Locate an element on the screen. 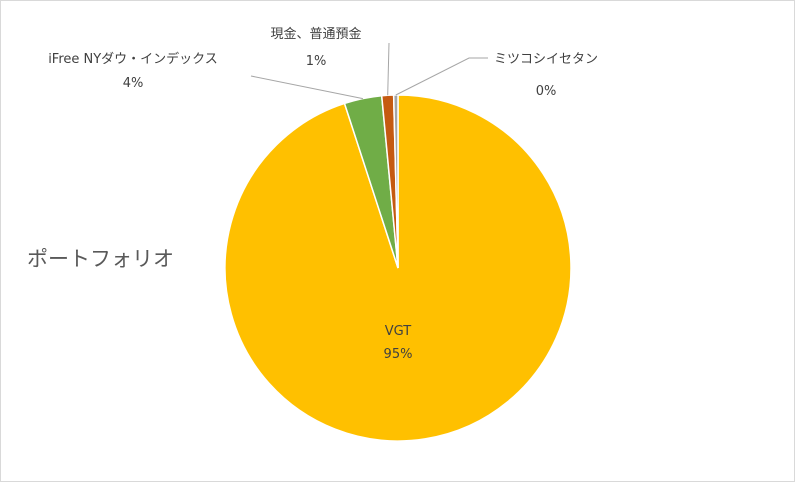  slice-label-vgt: VGT is located at coordinates (398, 331).